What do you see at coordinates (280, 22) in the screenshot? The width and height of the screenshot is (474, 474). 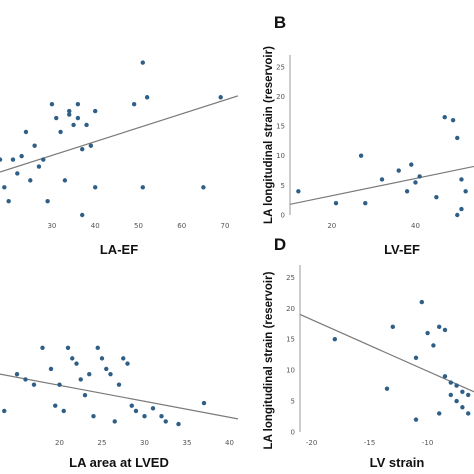 I see `panel-letter: B` at bounding box center [280, 22].